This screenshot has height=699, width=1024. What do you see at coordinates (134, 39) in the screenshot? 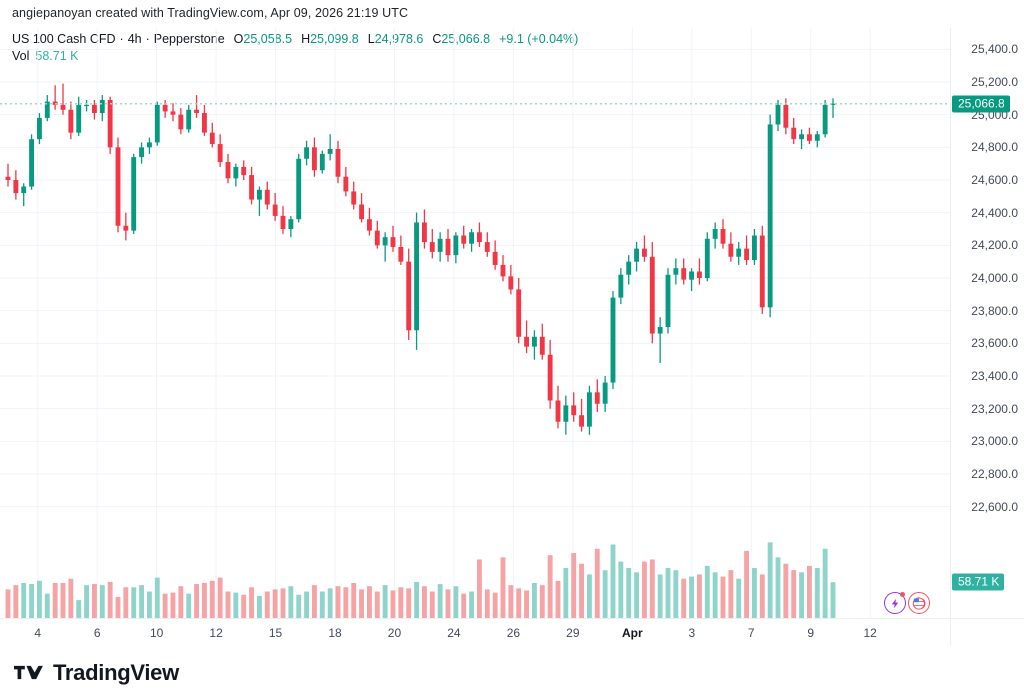
I see `legend-interval: 4h` at bounding box center [134, 39].